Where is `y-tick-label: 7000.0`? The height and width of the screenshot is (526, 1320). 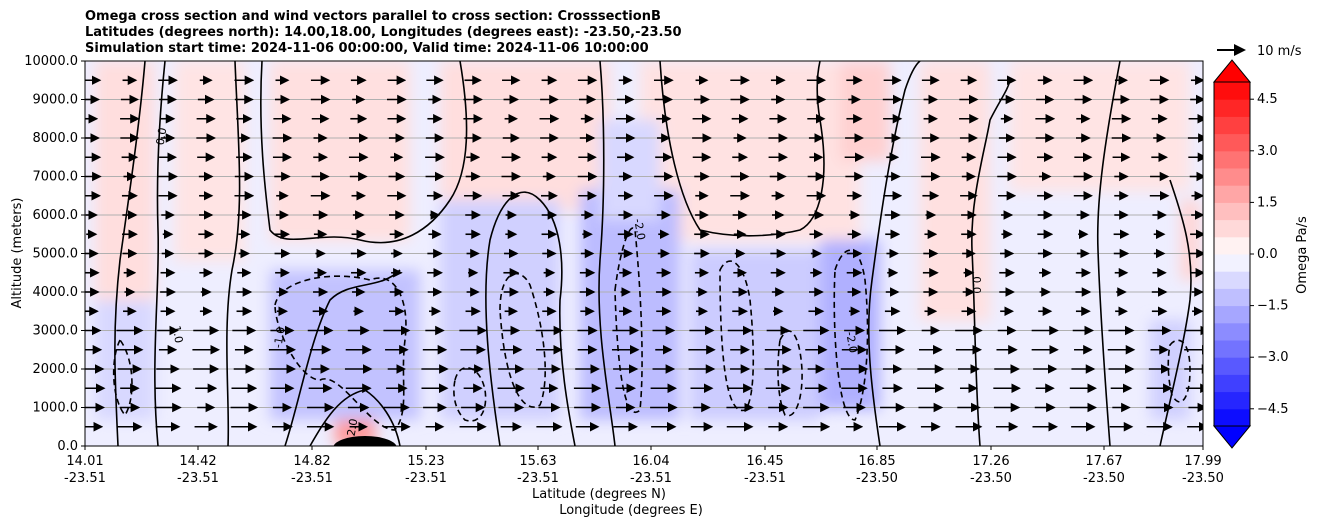 y-tick-label: 7000.0 is located at coordinates (56, 177).